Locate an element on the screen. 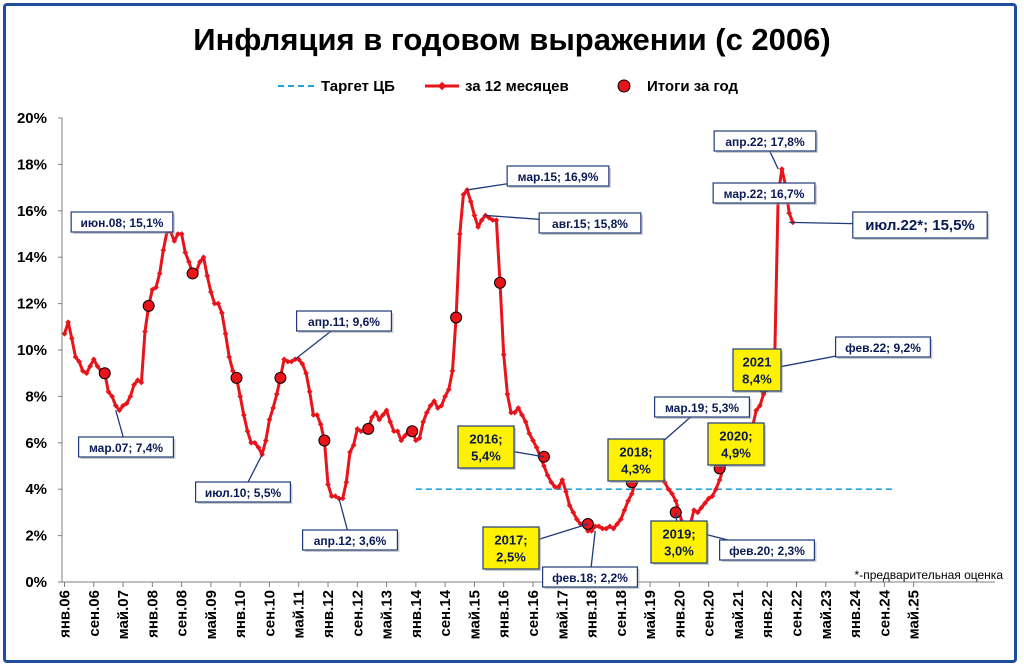 This screenshot has height=668, width=1024. annotation-label: 2020; 4,9% is located at coordinates (735, 445).